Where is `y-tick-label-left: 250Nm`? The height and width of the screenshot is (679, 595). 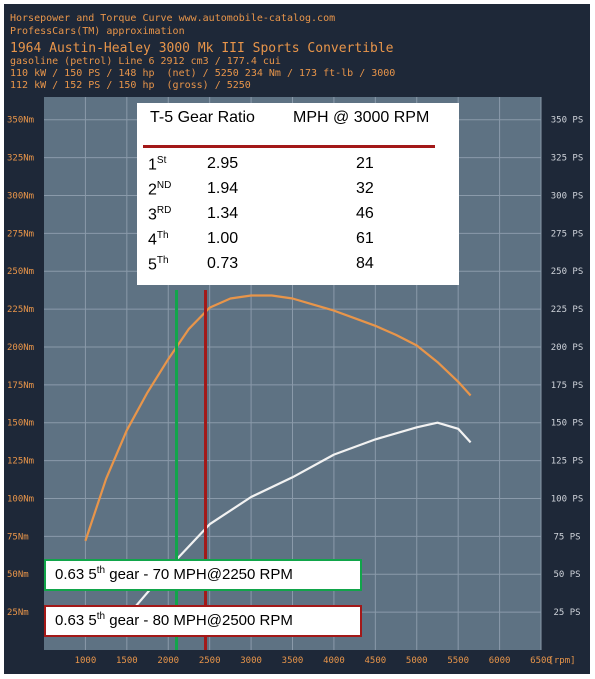
y-tick-label-left: 250Nm is located at coordinates (20, 272).